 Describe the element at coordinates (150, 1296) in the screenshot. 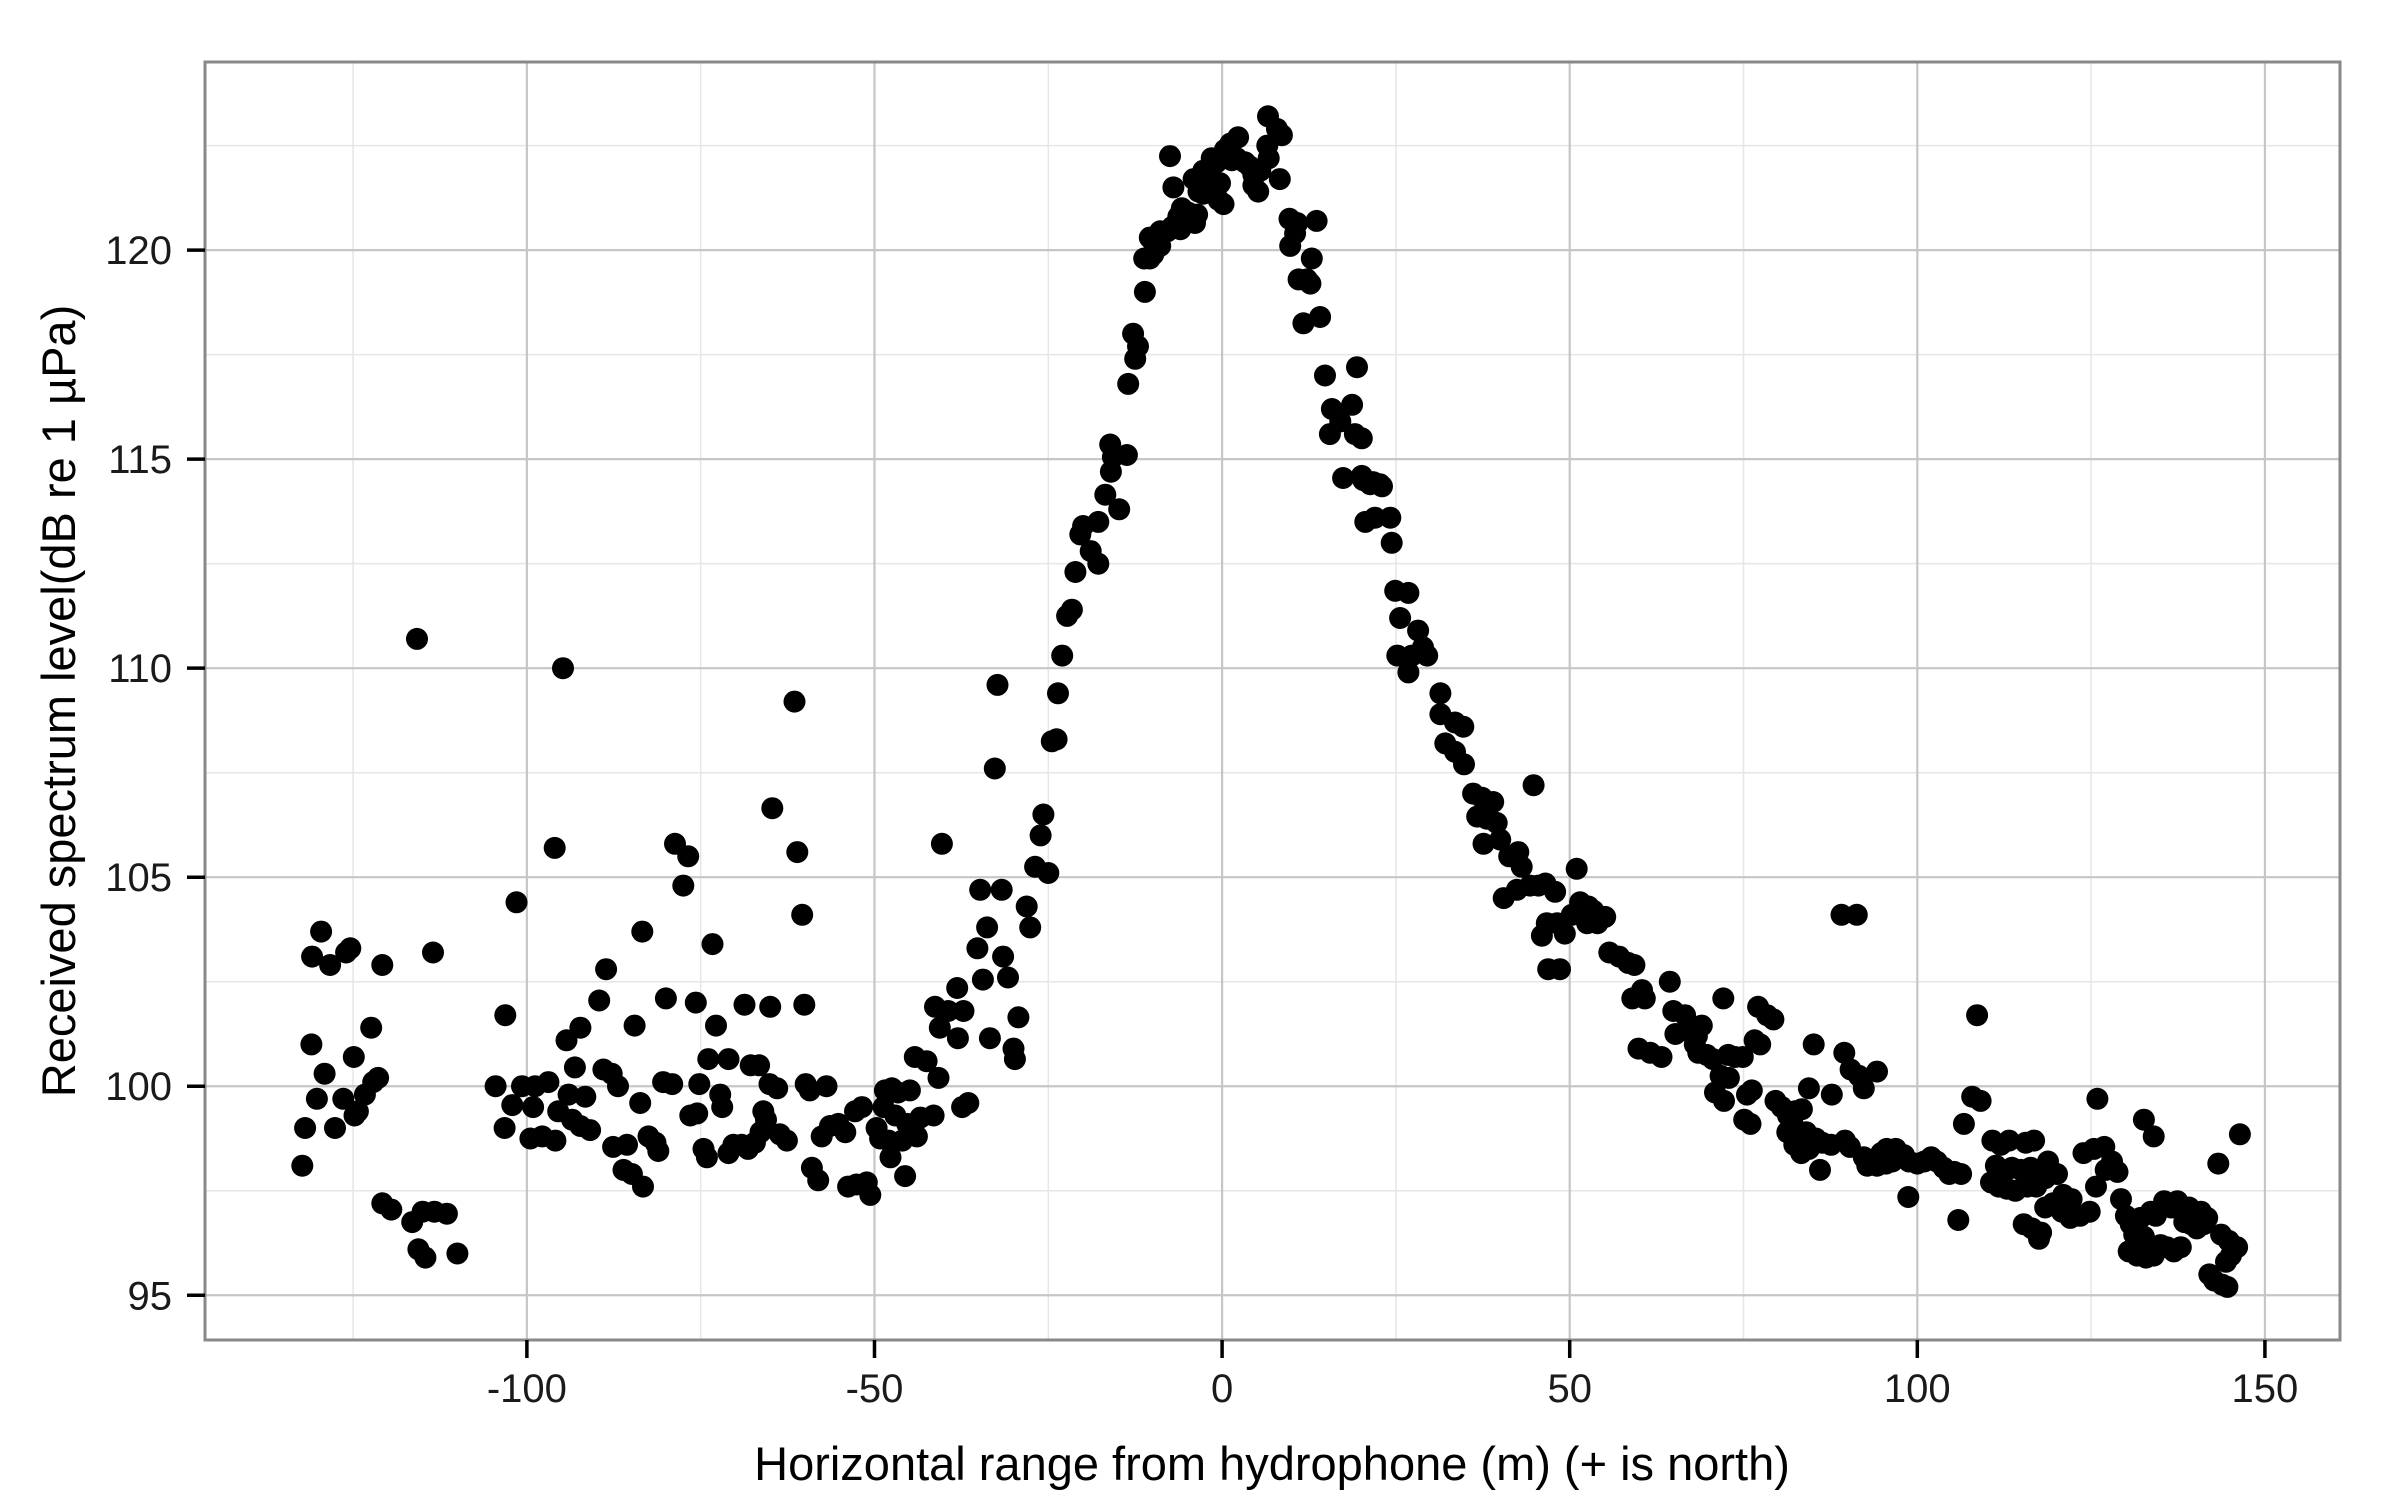

I see `y-tick-label: 95` at that location.